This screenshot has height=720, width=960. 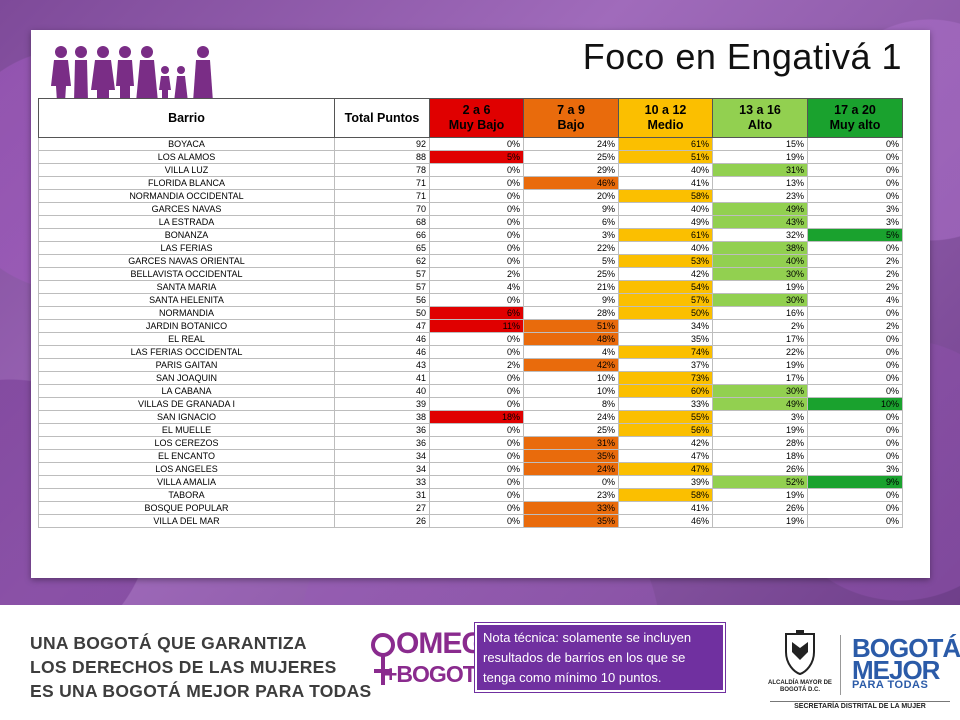 I want to click on barrio-cell: GARCES NAVAS, so click(x=186, y=209).